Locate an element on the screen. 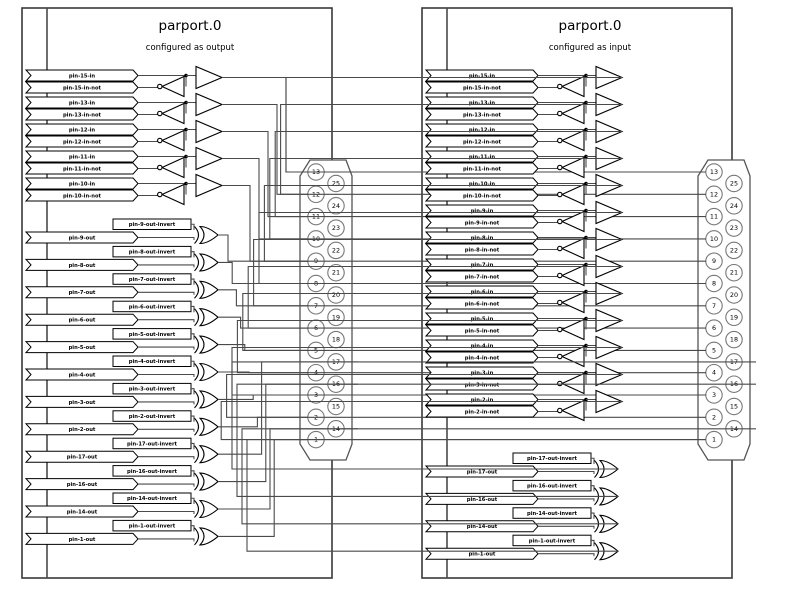 This screenshot has width=800, height=611. xor-icon-left-2-input-arc is located at coordinates (197, 289).